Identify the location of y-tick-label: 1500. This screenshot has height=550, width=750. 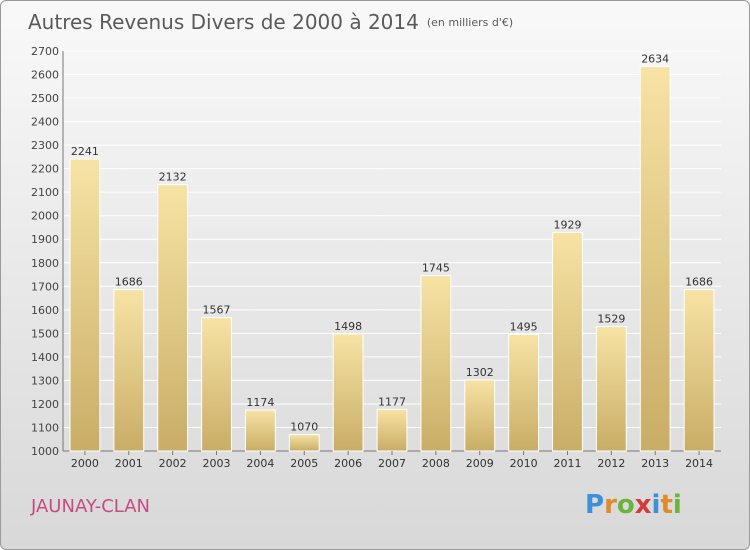
(45, 333).